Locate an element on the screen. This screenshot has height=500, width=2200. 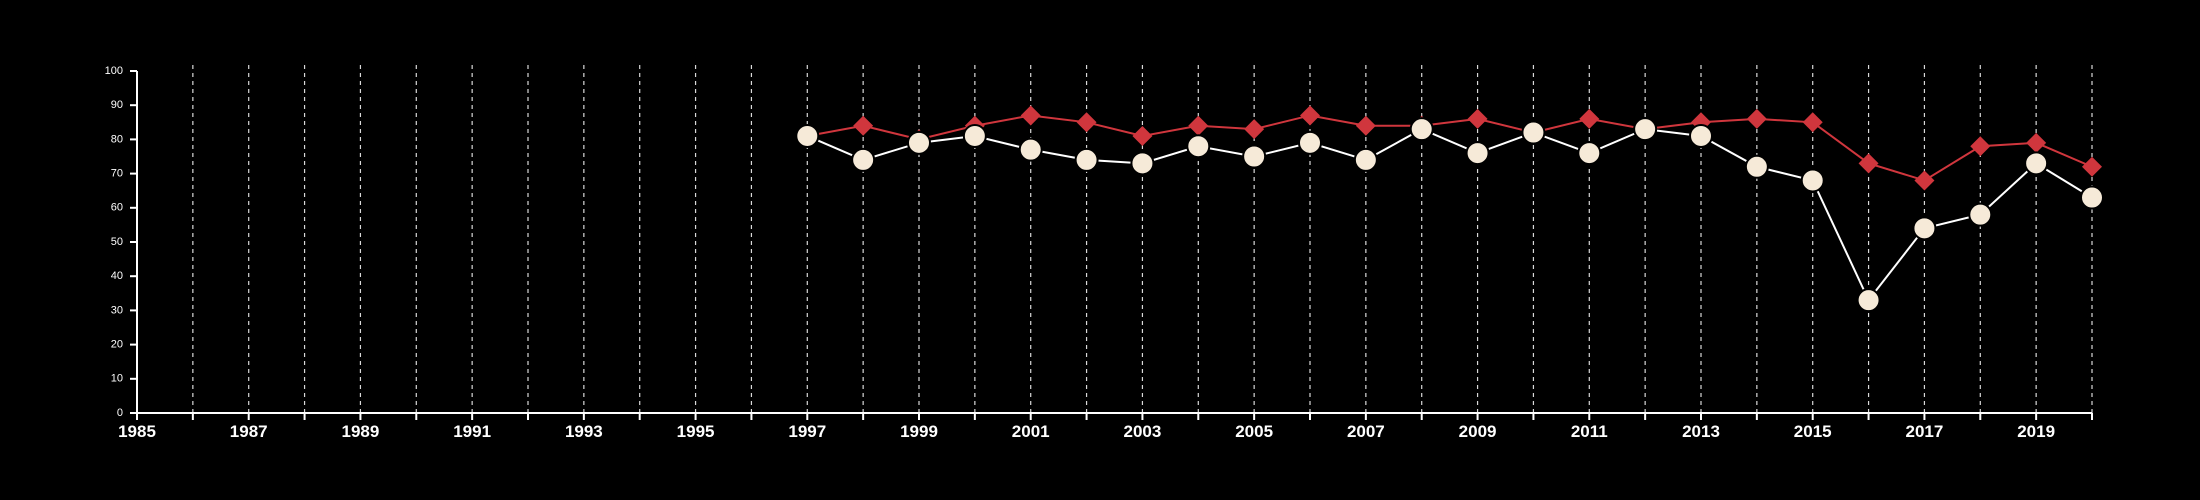
series-line is located at coordinates (1450, 148).